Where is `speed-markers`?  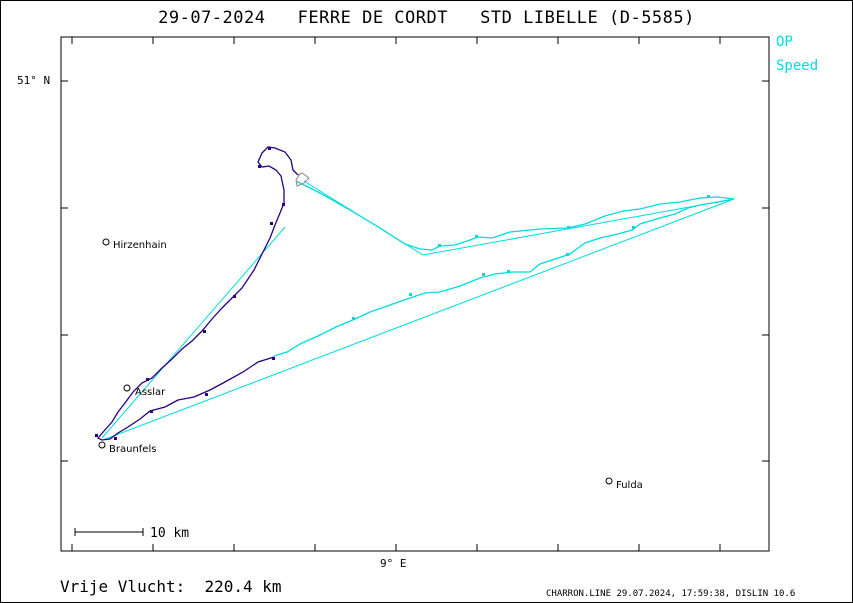 speed-markers is located at coordinates (531, 257).